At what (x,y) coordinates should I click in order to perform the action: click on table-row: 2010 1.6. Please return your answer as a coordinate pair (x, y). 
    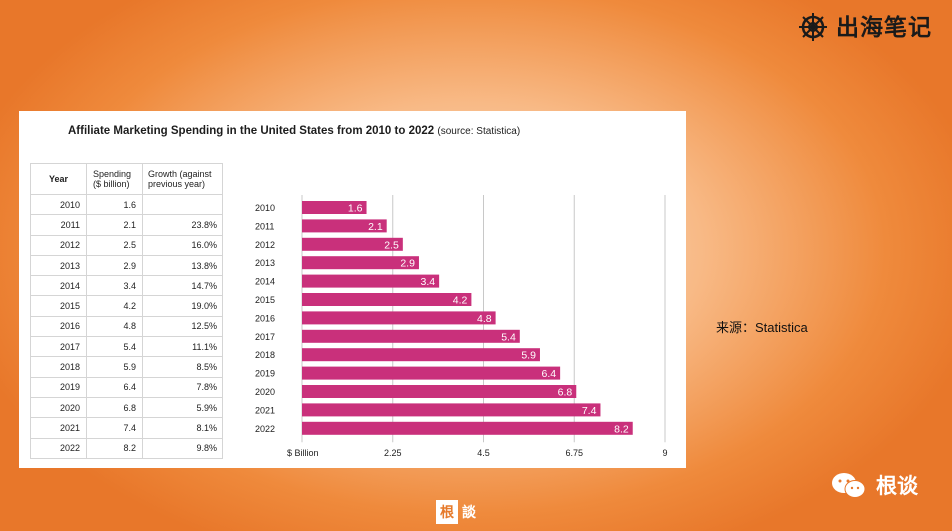
    Looking at the image, I should click on (126, 204).